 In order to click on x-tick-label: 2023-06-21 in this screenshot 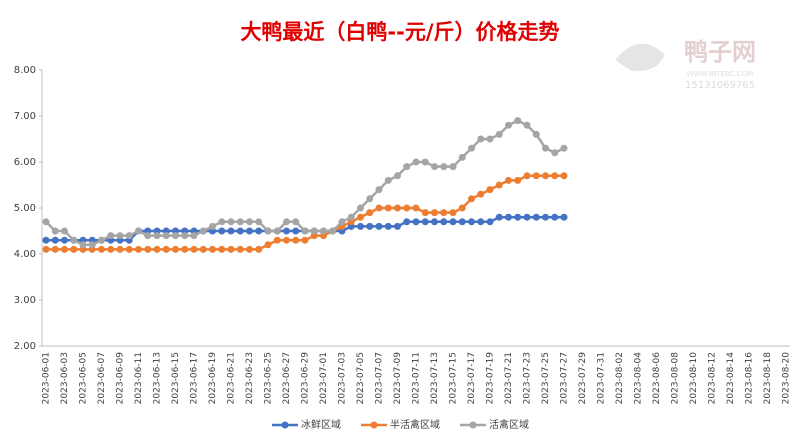, I will do `click(232, 378)`.